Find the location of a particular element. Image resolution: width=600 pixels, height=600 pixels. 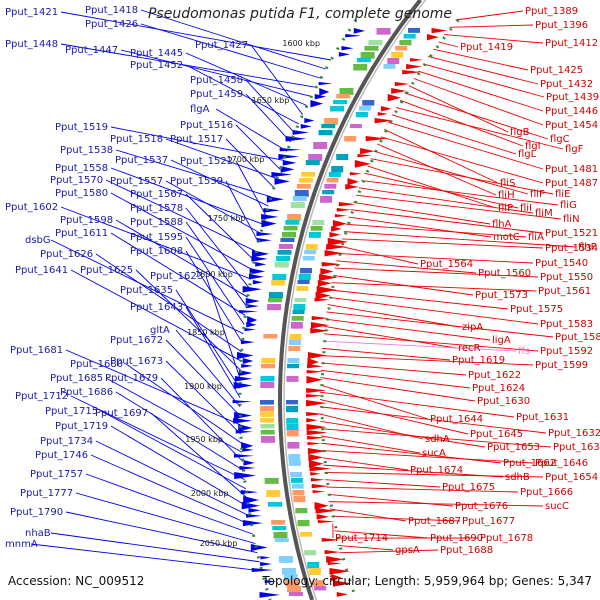

gene-label-left: Pput_1539 is located at coordinates (196, 181).